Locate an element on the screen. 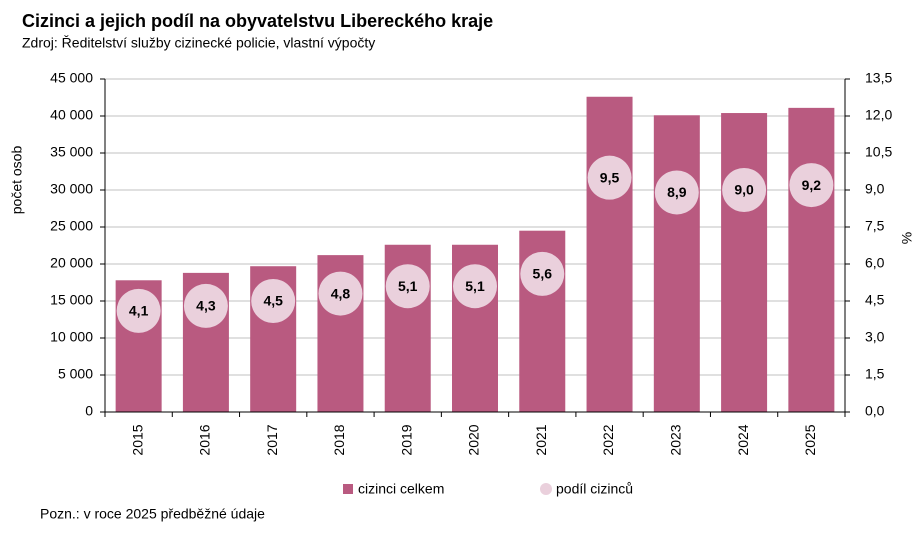 This screenshot has width=924, height=536. y2-tick-label: 7,5 is located at coordinates (875, 226).